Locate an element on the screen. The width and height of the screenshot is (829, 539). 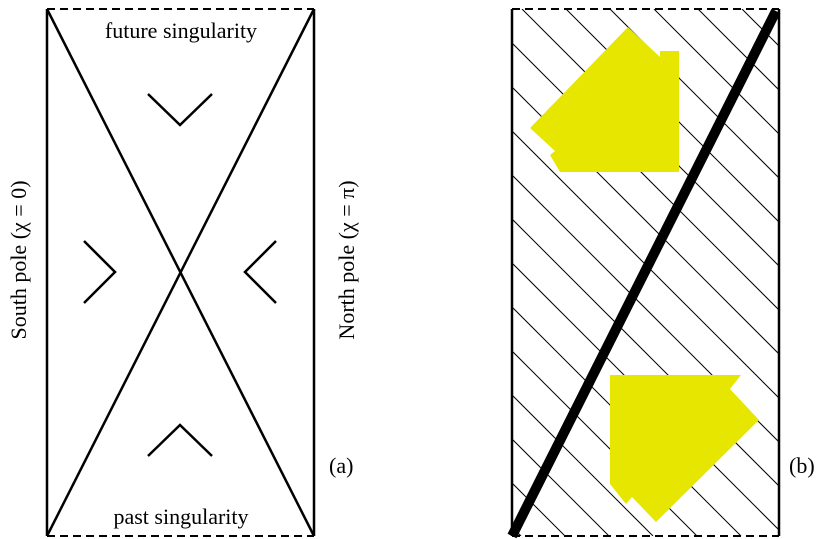
past-singularity-label: past singularity is located at coordinates (180, 516).